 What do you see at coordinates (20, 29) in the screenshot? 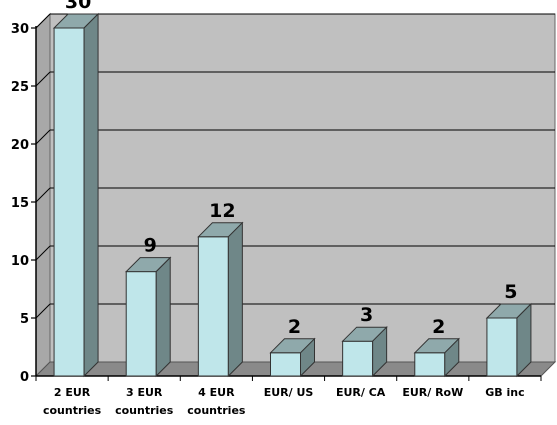
I see `y-tick-label: 30` at bounding box center [20, 29].